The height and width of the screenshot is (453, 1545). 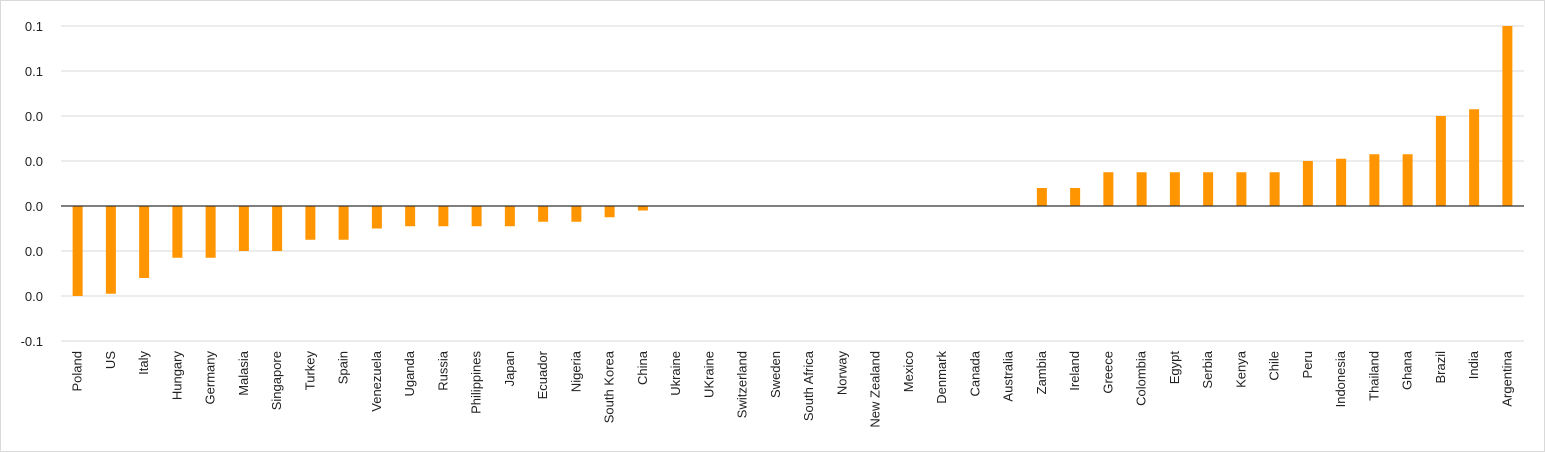 What do you see at coordinates (841, 373) in the screenshot?
I see `x-tick-label: Norway` at bounding box center [841, 373].